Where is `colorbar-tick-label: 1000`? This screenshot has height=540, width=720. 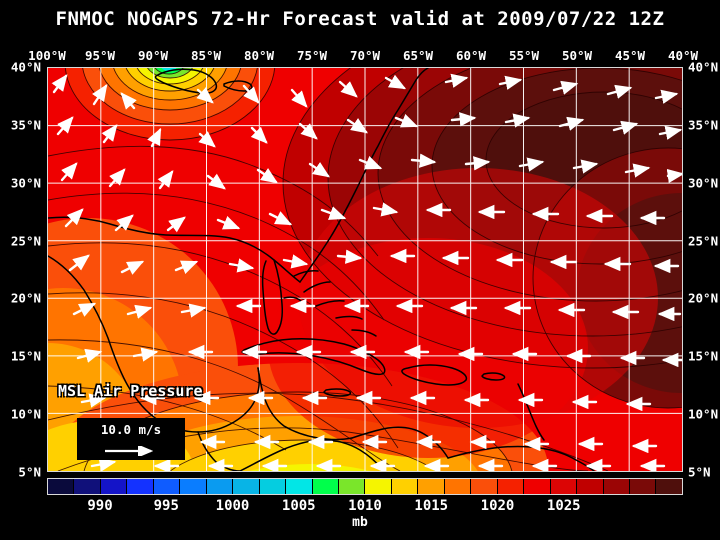 colorbar-tick-label: 1000 is located at coordinates (232, 506).